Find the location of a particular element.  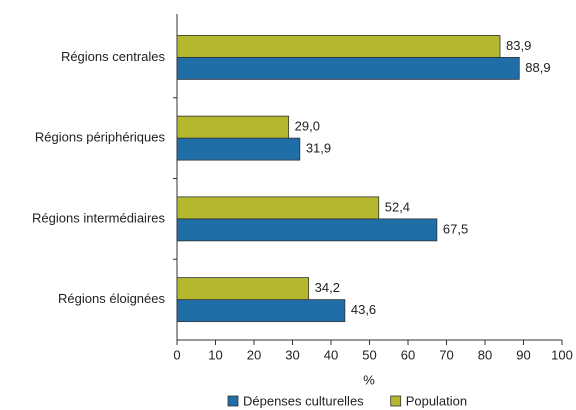

value-label: 67,5 is located at coordinates (455, 228).